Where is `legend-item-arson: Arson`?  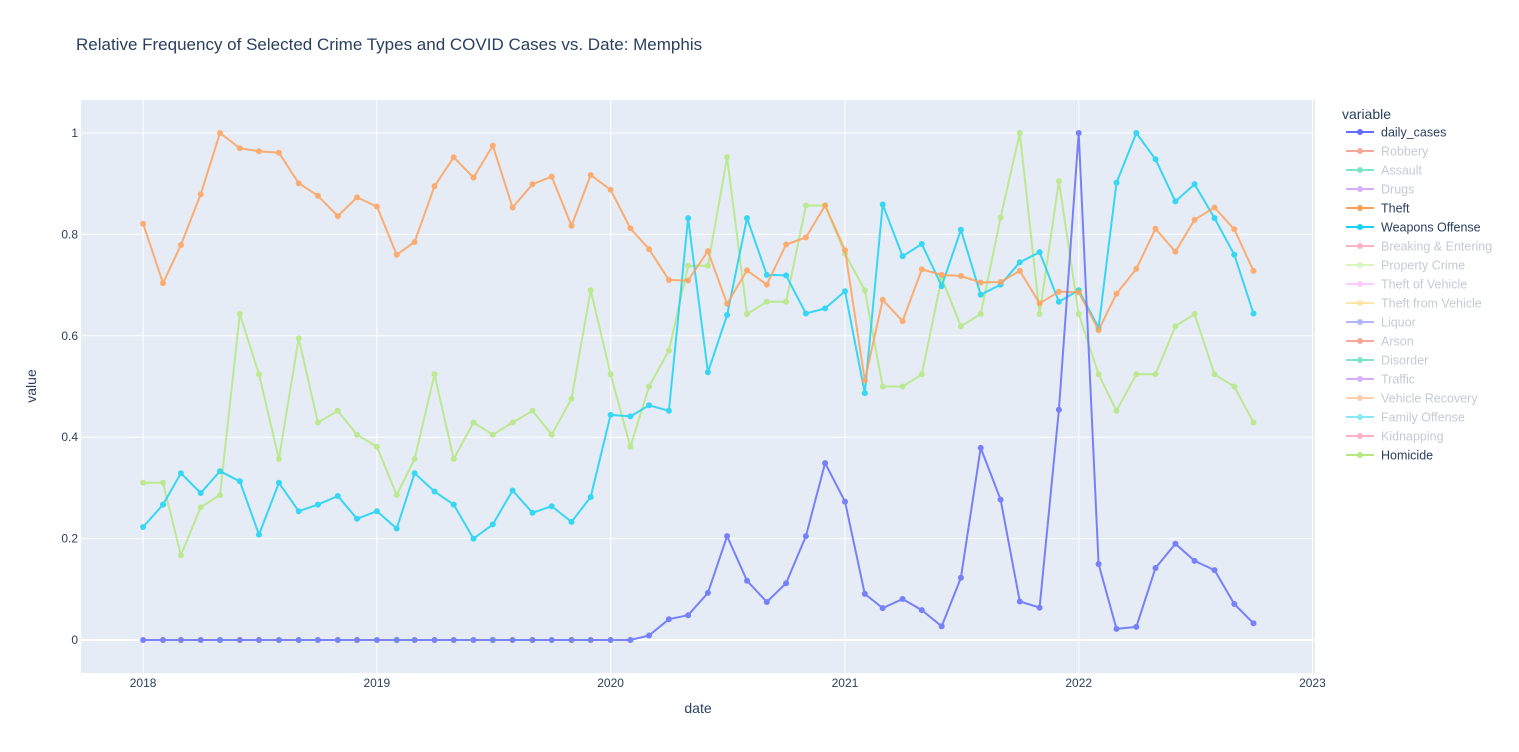 legend-item-arson: Arson is located at coordinates (1380, 342).